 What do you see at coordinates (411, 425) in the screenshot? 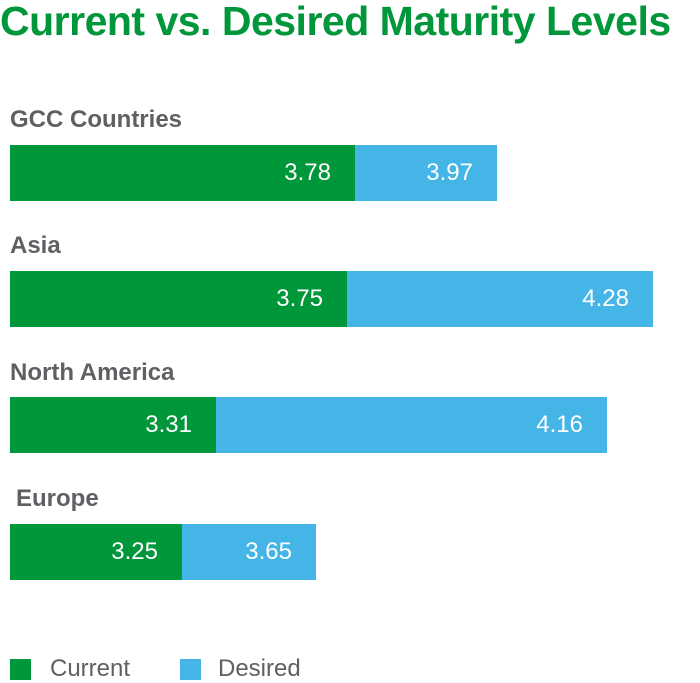
I see `bar-desired-north-america: 4.16` at bounding box center [411, 425].